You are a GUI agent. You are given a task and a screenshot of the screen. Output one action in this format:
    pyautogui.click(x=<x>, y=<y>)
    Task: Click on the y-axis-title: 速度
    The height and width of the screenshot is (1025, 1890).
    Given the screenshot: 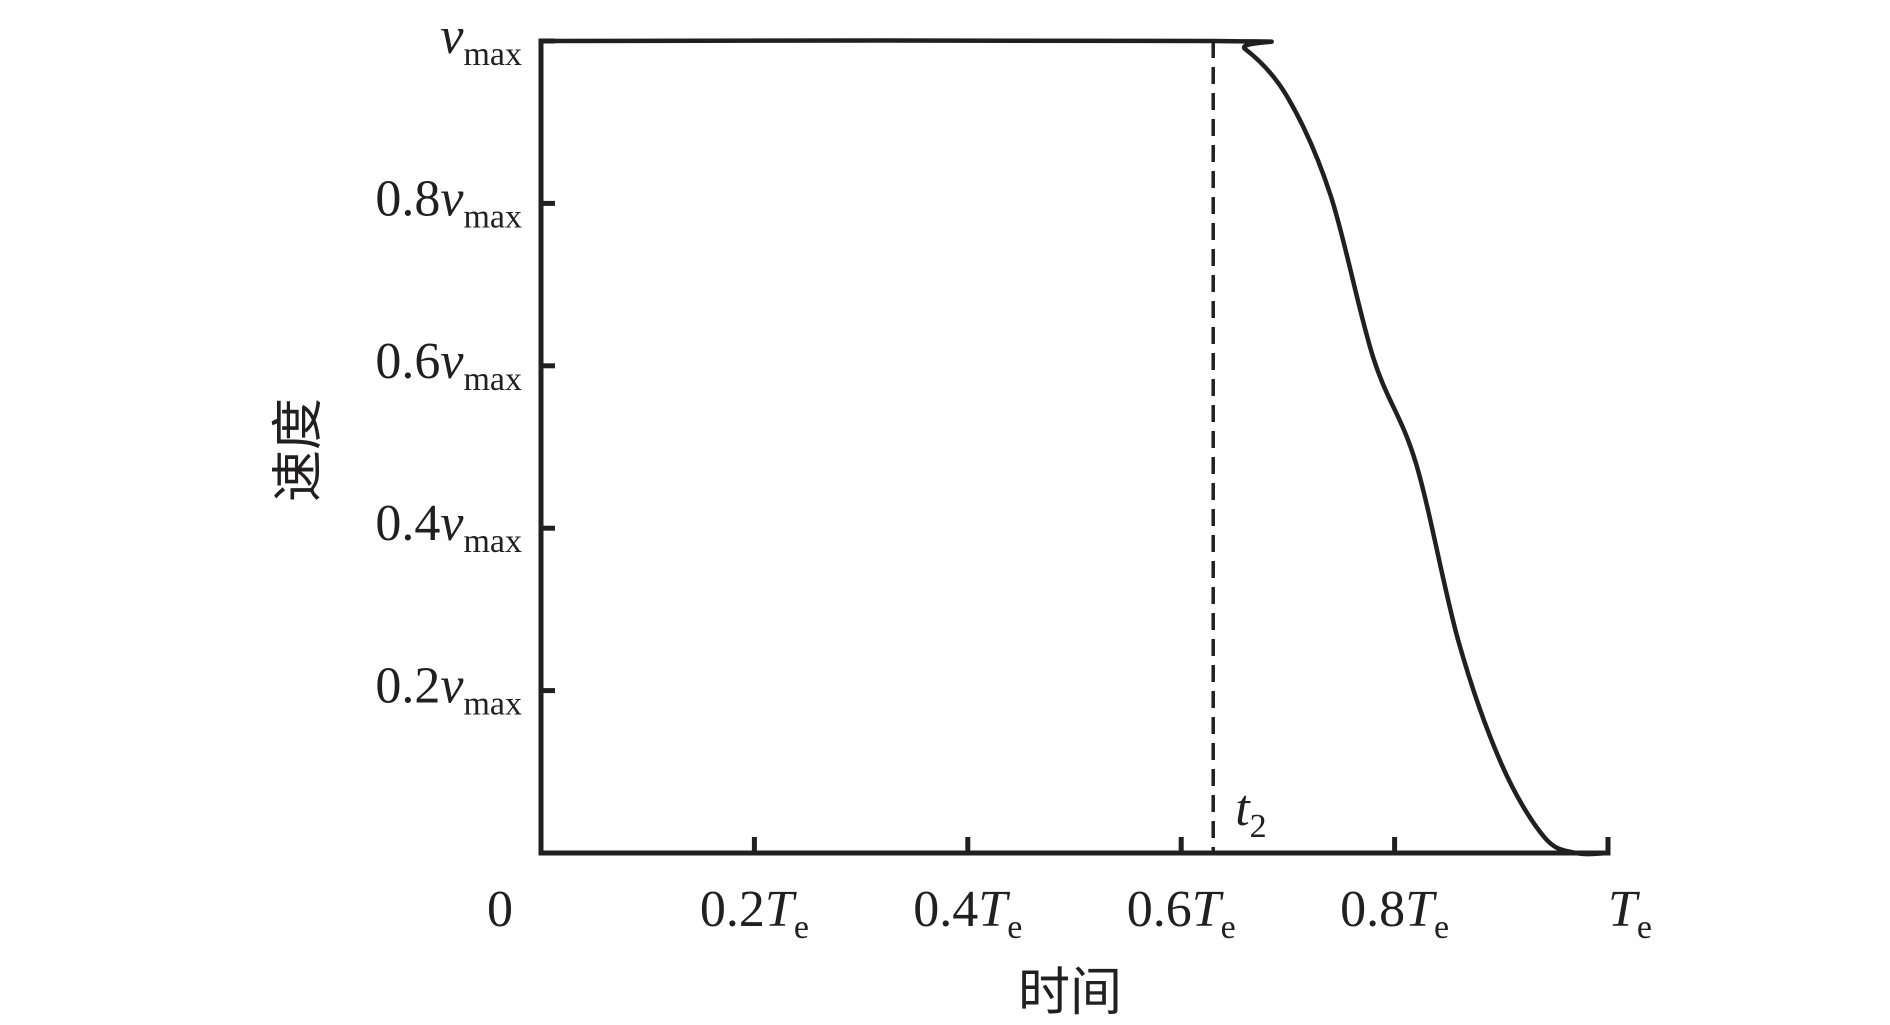 What is the action you would take?
    pyautogui.click(x=299, y=450)
    